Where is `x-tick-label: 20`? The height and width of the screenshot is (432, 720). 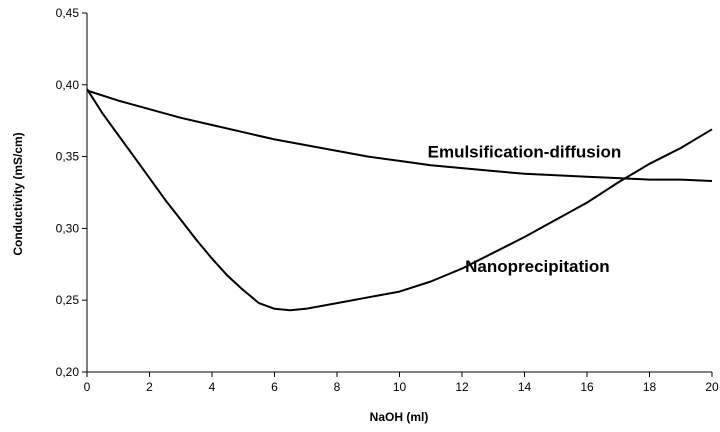
x-tick-label: 20 is located at coordinates (712, 387).